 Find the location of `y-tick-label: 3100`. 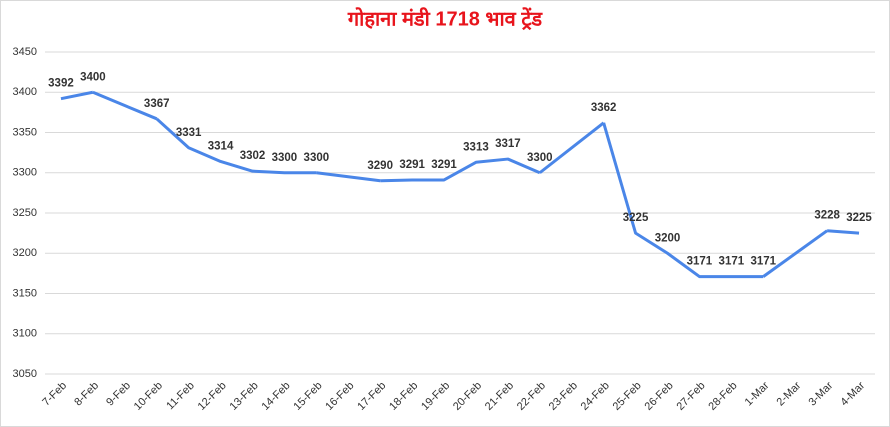

y-tick-label: 3100 is located at coordinates (25, 334).